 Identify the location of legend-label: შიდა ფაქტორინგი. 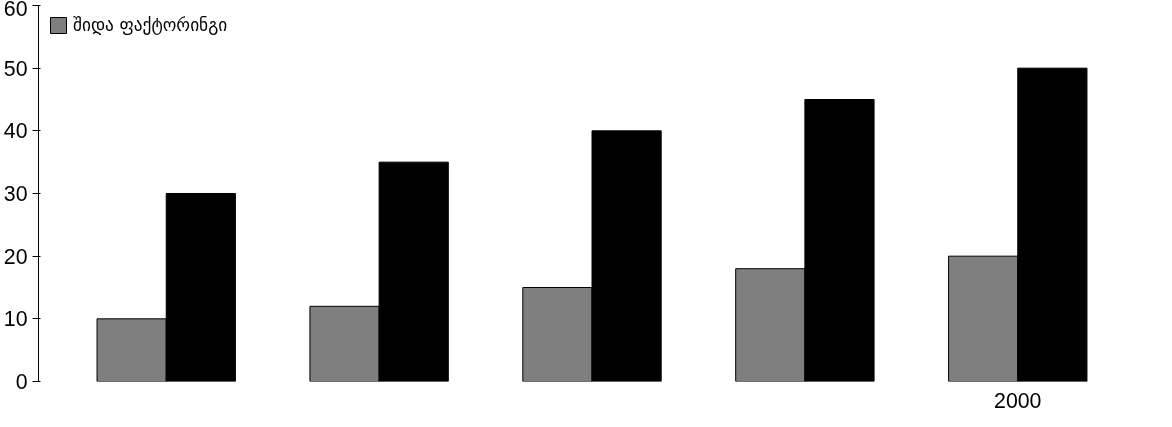
(150, 25).